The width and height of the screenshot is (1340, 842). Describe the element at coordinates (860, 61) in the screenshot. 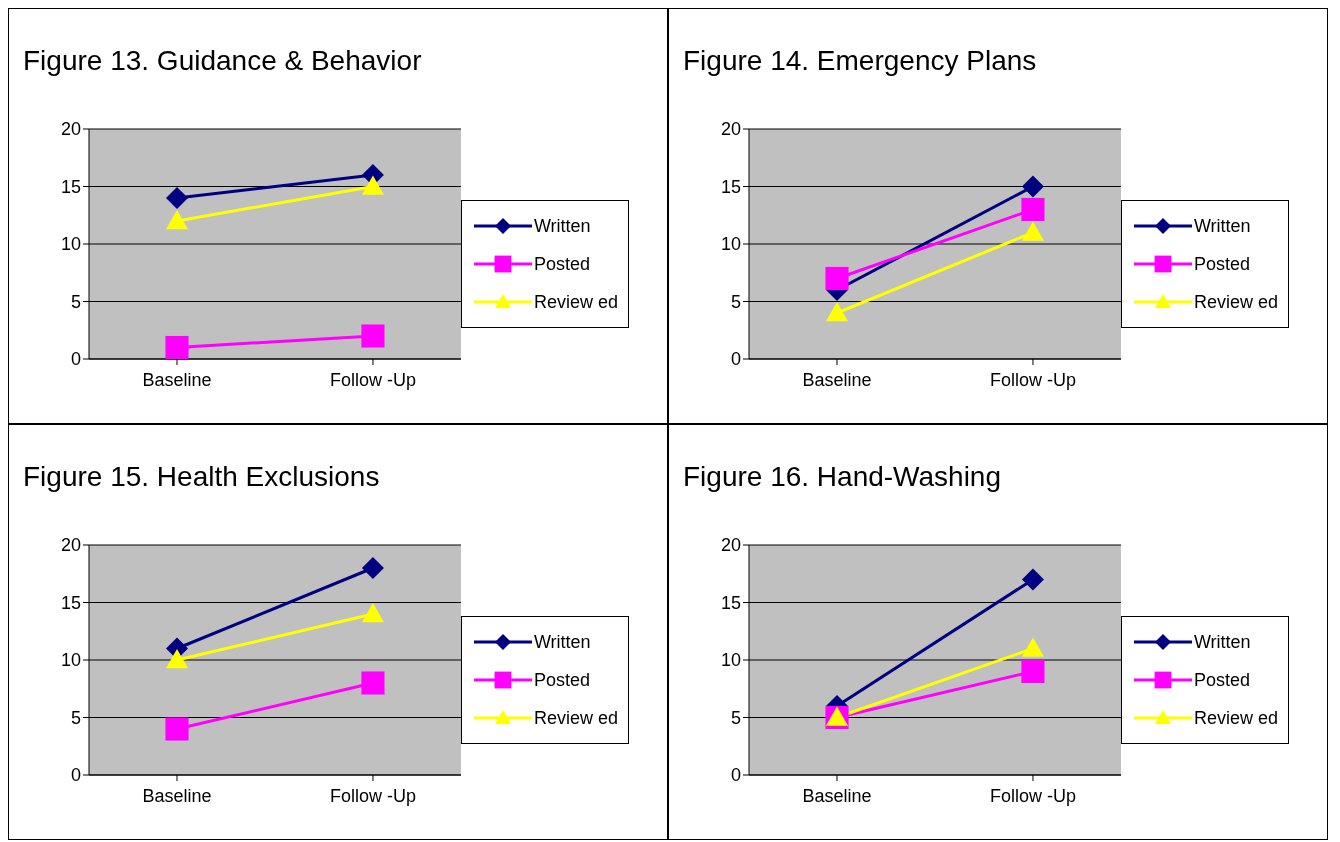

I see `chart-title: Figure 14. Emergency Plans` at that location.